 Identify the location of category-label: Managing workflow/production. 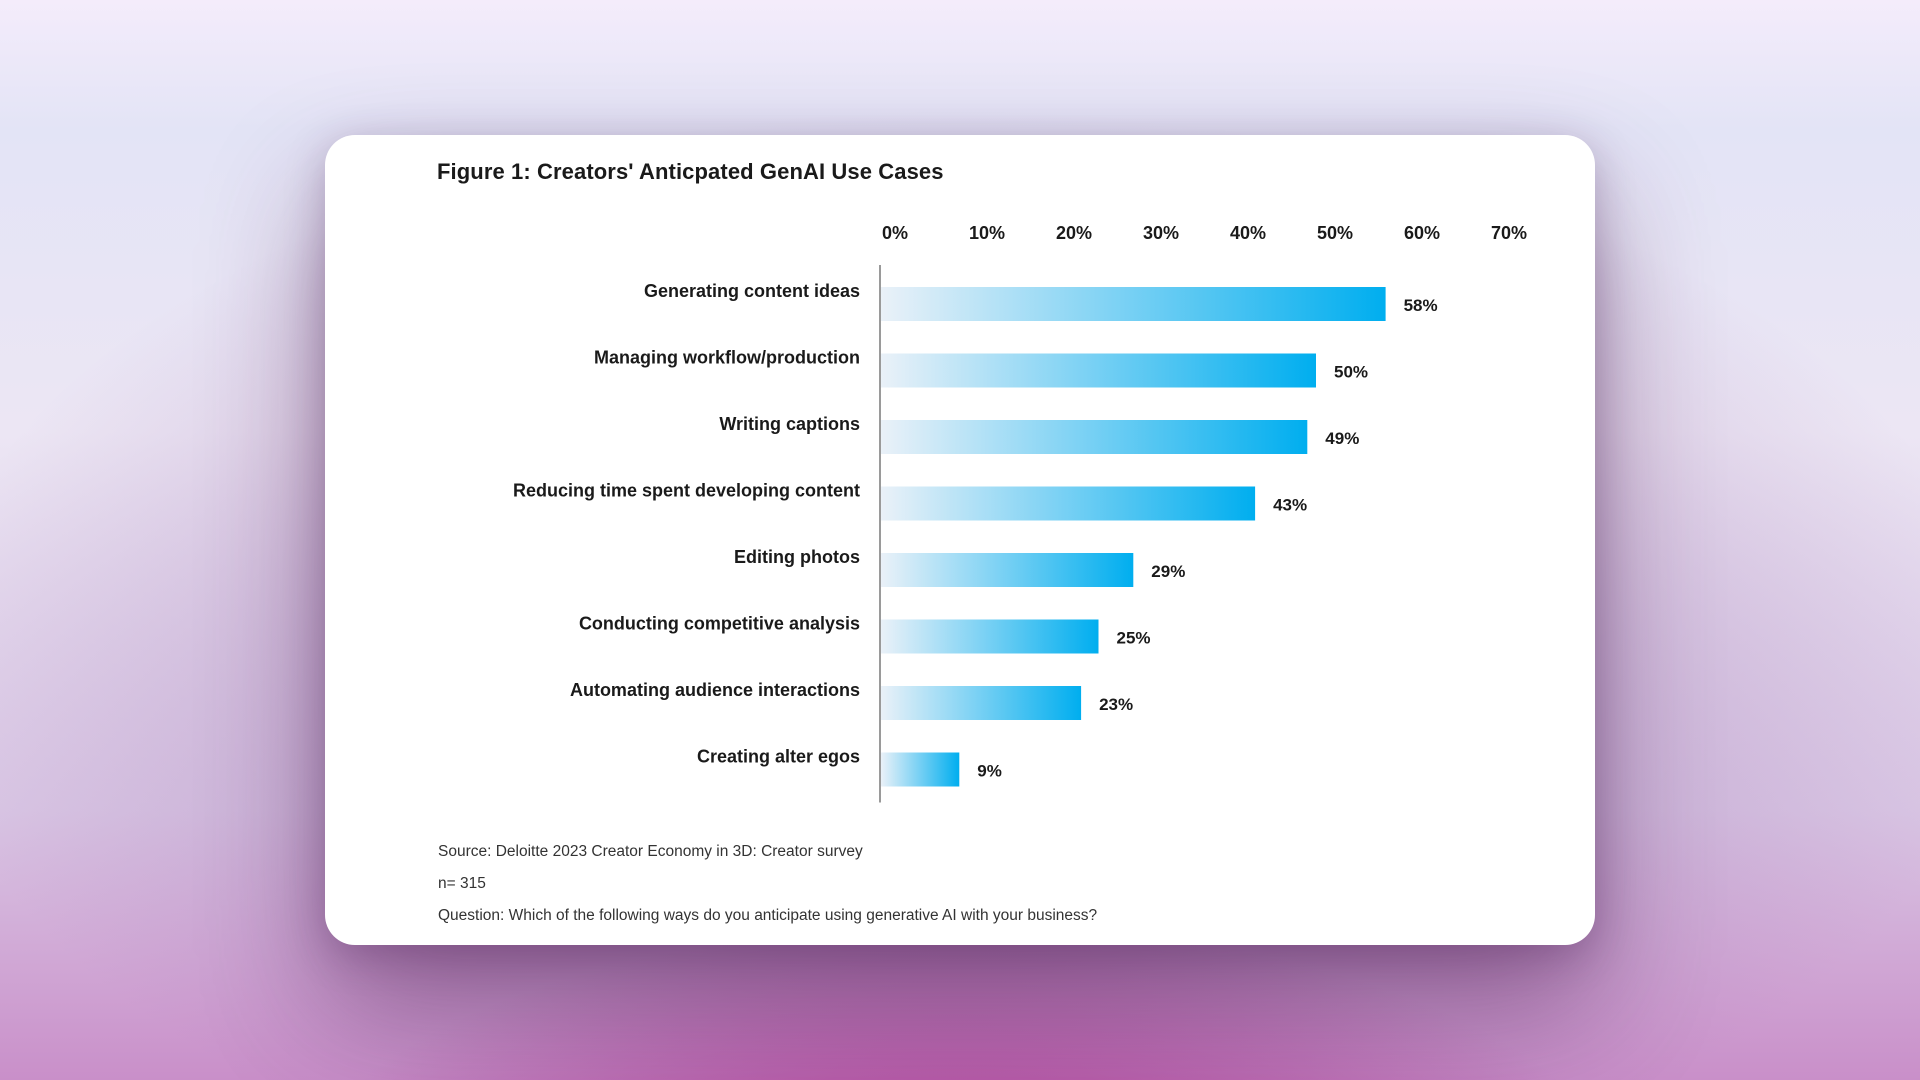
(727, 358).